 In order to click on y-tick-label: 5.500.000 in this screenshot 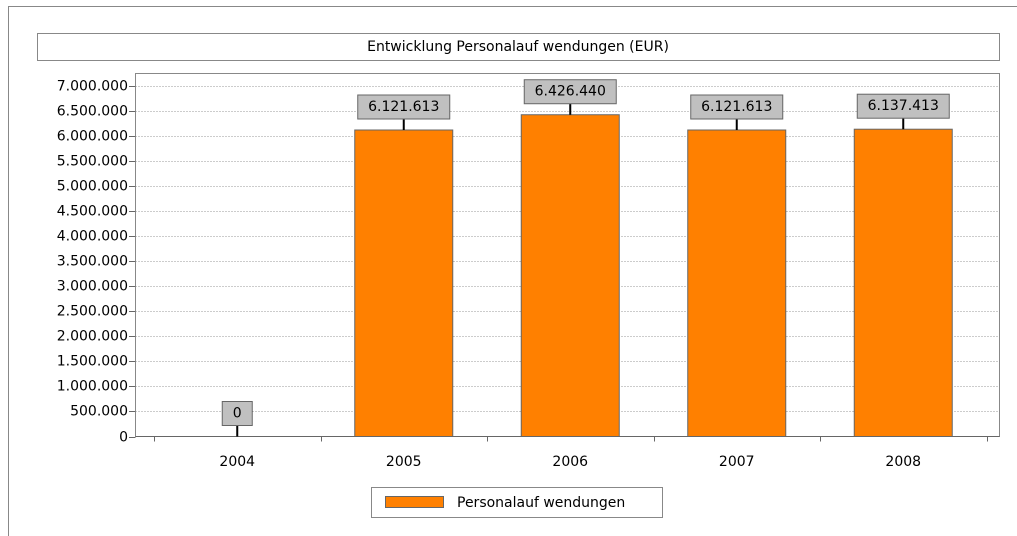, I will do `click(92, 162)`.